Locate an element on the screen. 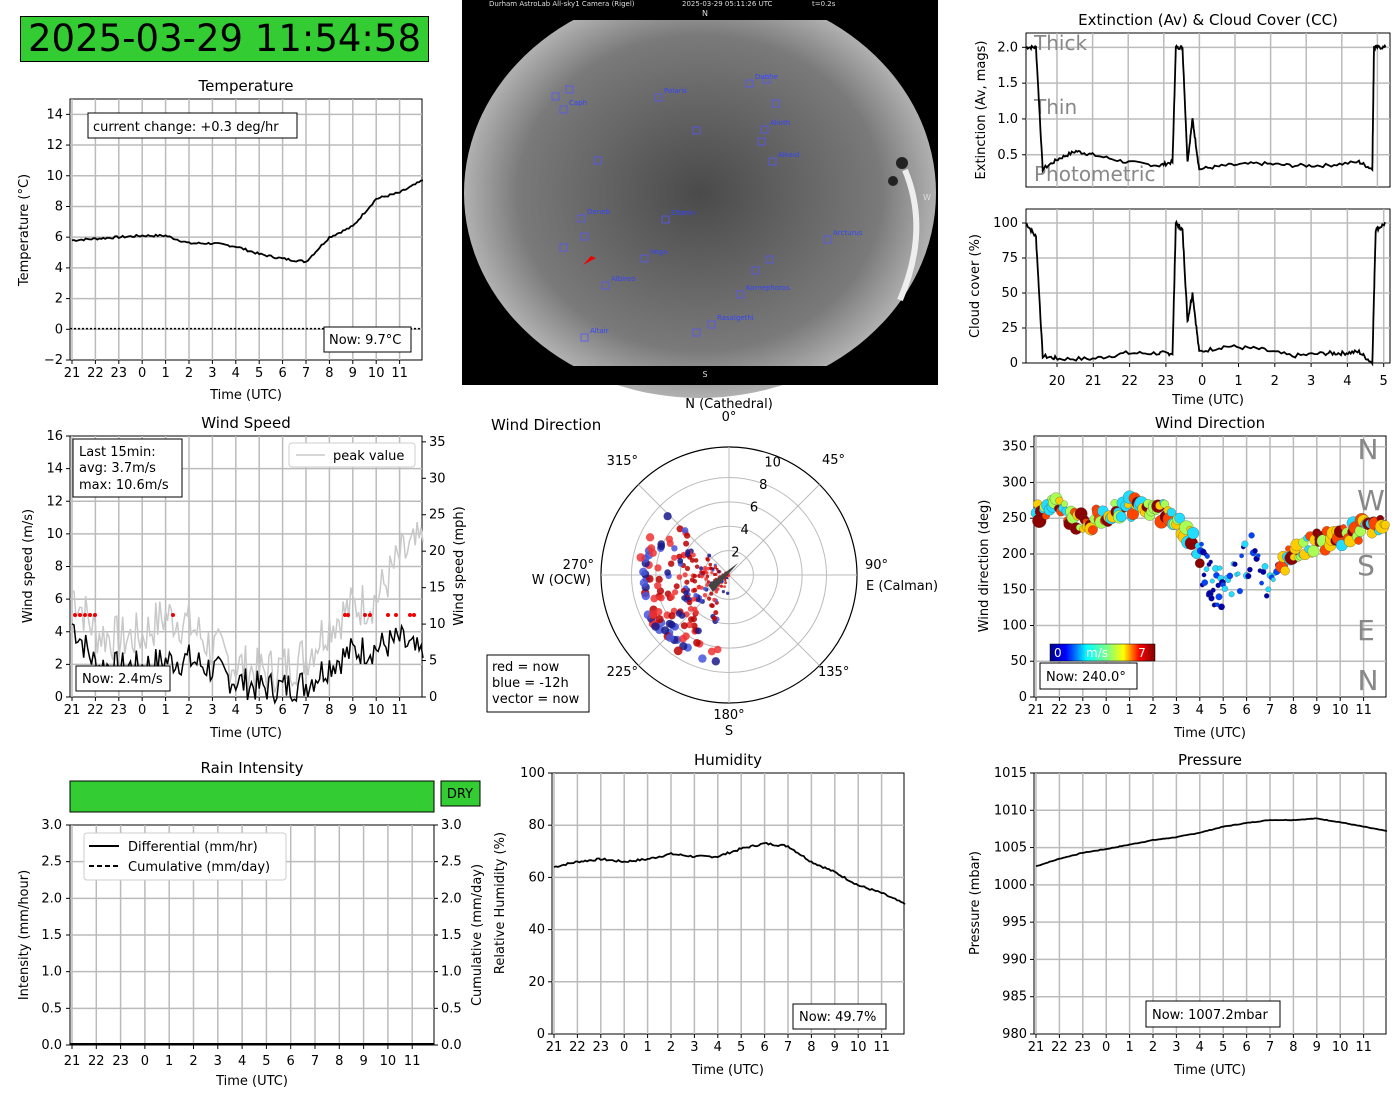 The width and height of the screenshot is (1400, 1100). y-tick-label: 12 is located at coordinates (54, 501).